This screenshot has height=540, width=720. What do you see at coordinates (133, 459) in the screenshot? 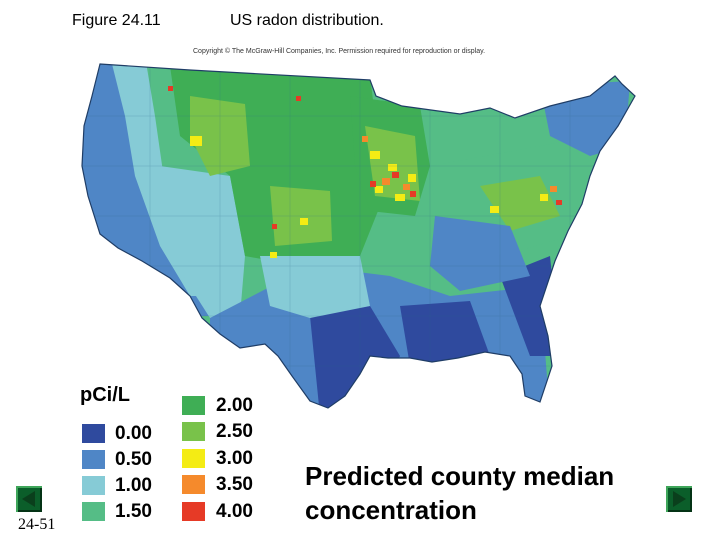
I see `legend-label-1: 0.50` at bounding box center [133, 459].